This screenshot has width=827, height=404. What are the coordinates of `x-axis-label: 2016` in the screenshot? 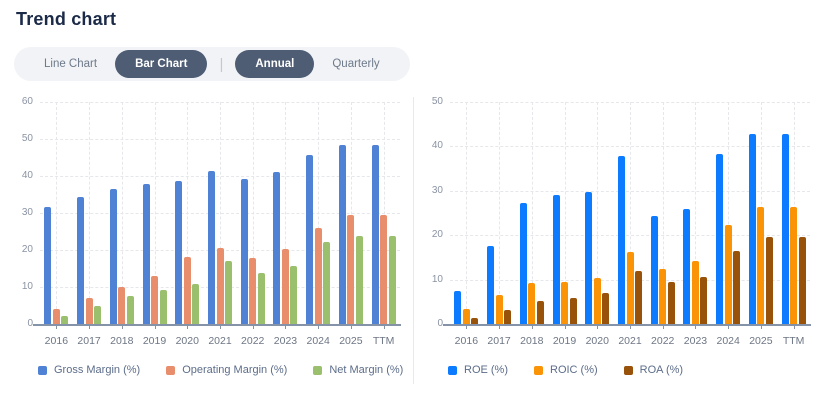 It's located at (56, 341).